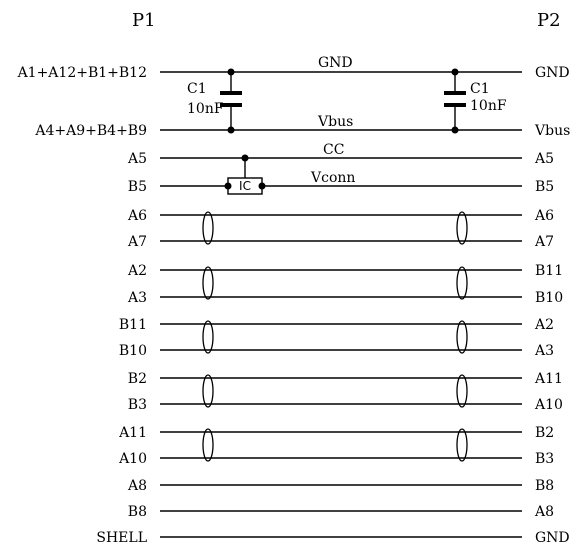 The height and width of the screenshot is (547, 586). I want to click on right-pin-label: A3, so click(544, 351).